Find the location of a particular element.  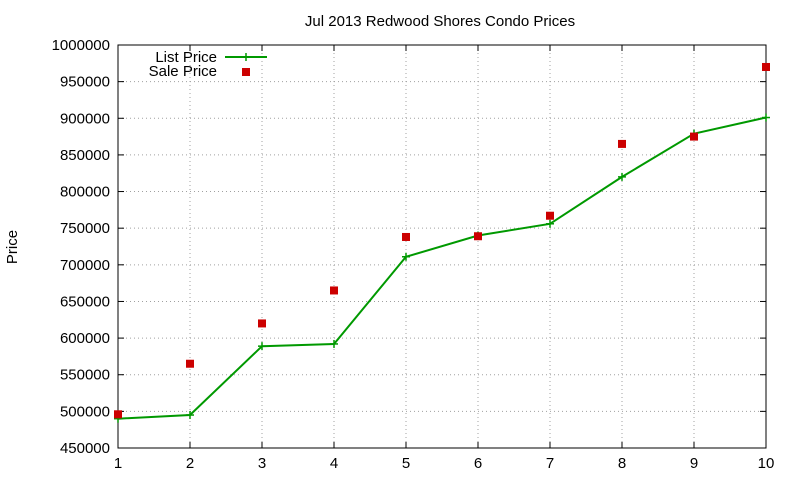

y-tick-label: 650000 is located at coordinates (85, 301).